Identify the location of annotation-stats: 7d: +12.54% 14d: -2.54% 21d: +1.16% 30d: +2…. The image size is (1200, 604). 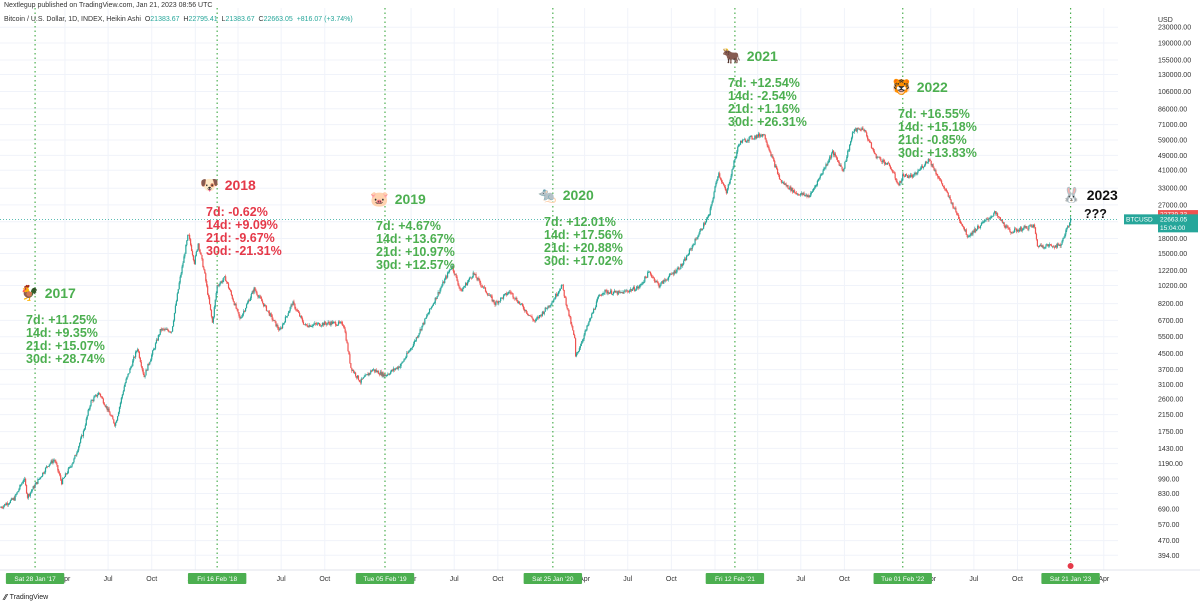
(764, 103).